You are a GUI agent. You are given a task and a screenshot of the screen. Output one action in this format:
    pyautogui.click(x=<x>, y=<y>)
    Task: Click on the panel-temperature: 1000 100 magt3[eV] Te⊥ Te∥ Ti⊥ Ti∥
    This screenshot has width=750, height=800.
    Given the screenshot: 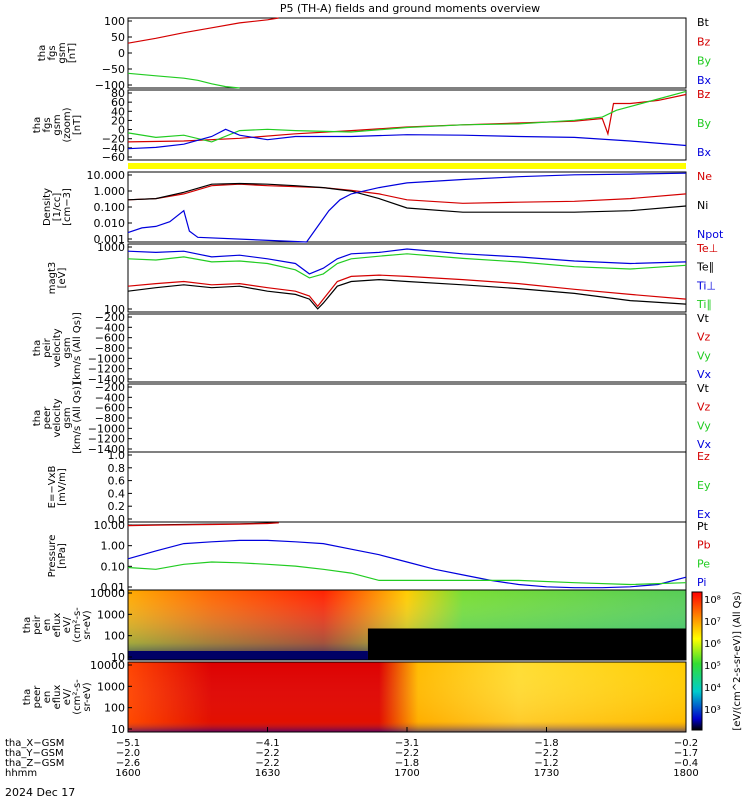 What is the action you would take?
    pyautogui.click(x=382, y=278)
    